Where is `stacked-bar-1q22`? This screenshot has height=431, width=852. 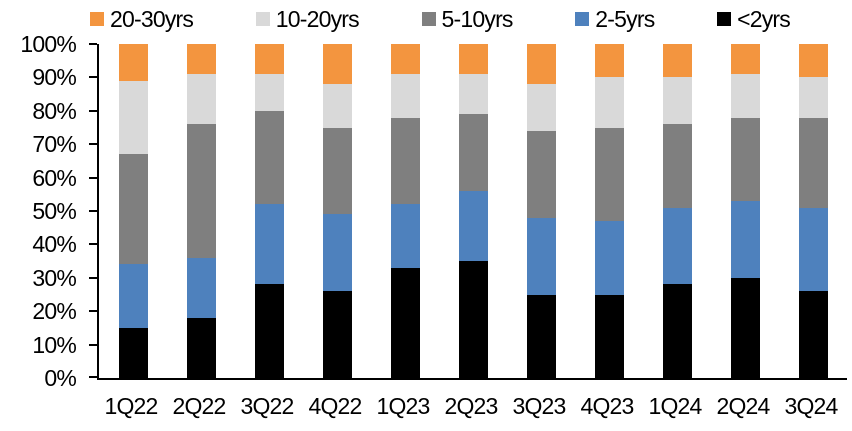
stacked-bar-1q22 is located at coordinates (133, 211).